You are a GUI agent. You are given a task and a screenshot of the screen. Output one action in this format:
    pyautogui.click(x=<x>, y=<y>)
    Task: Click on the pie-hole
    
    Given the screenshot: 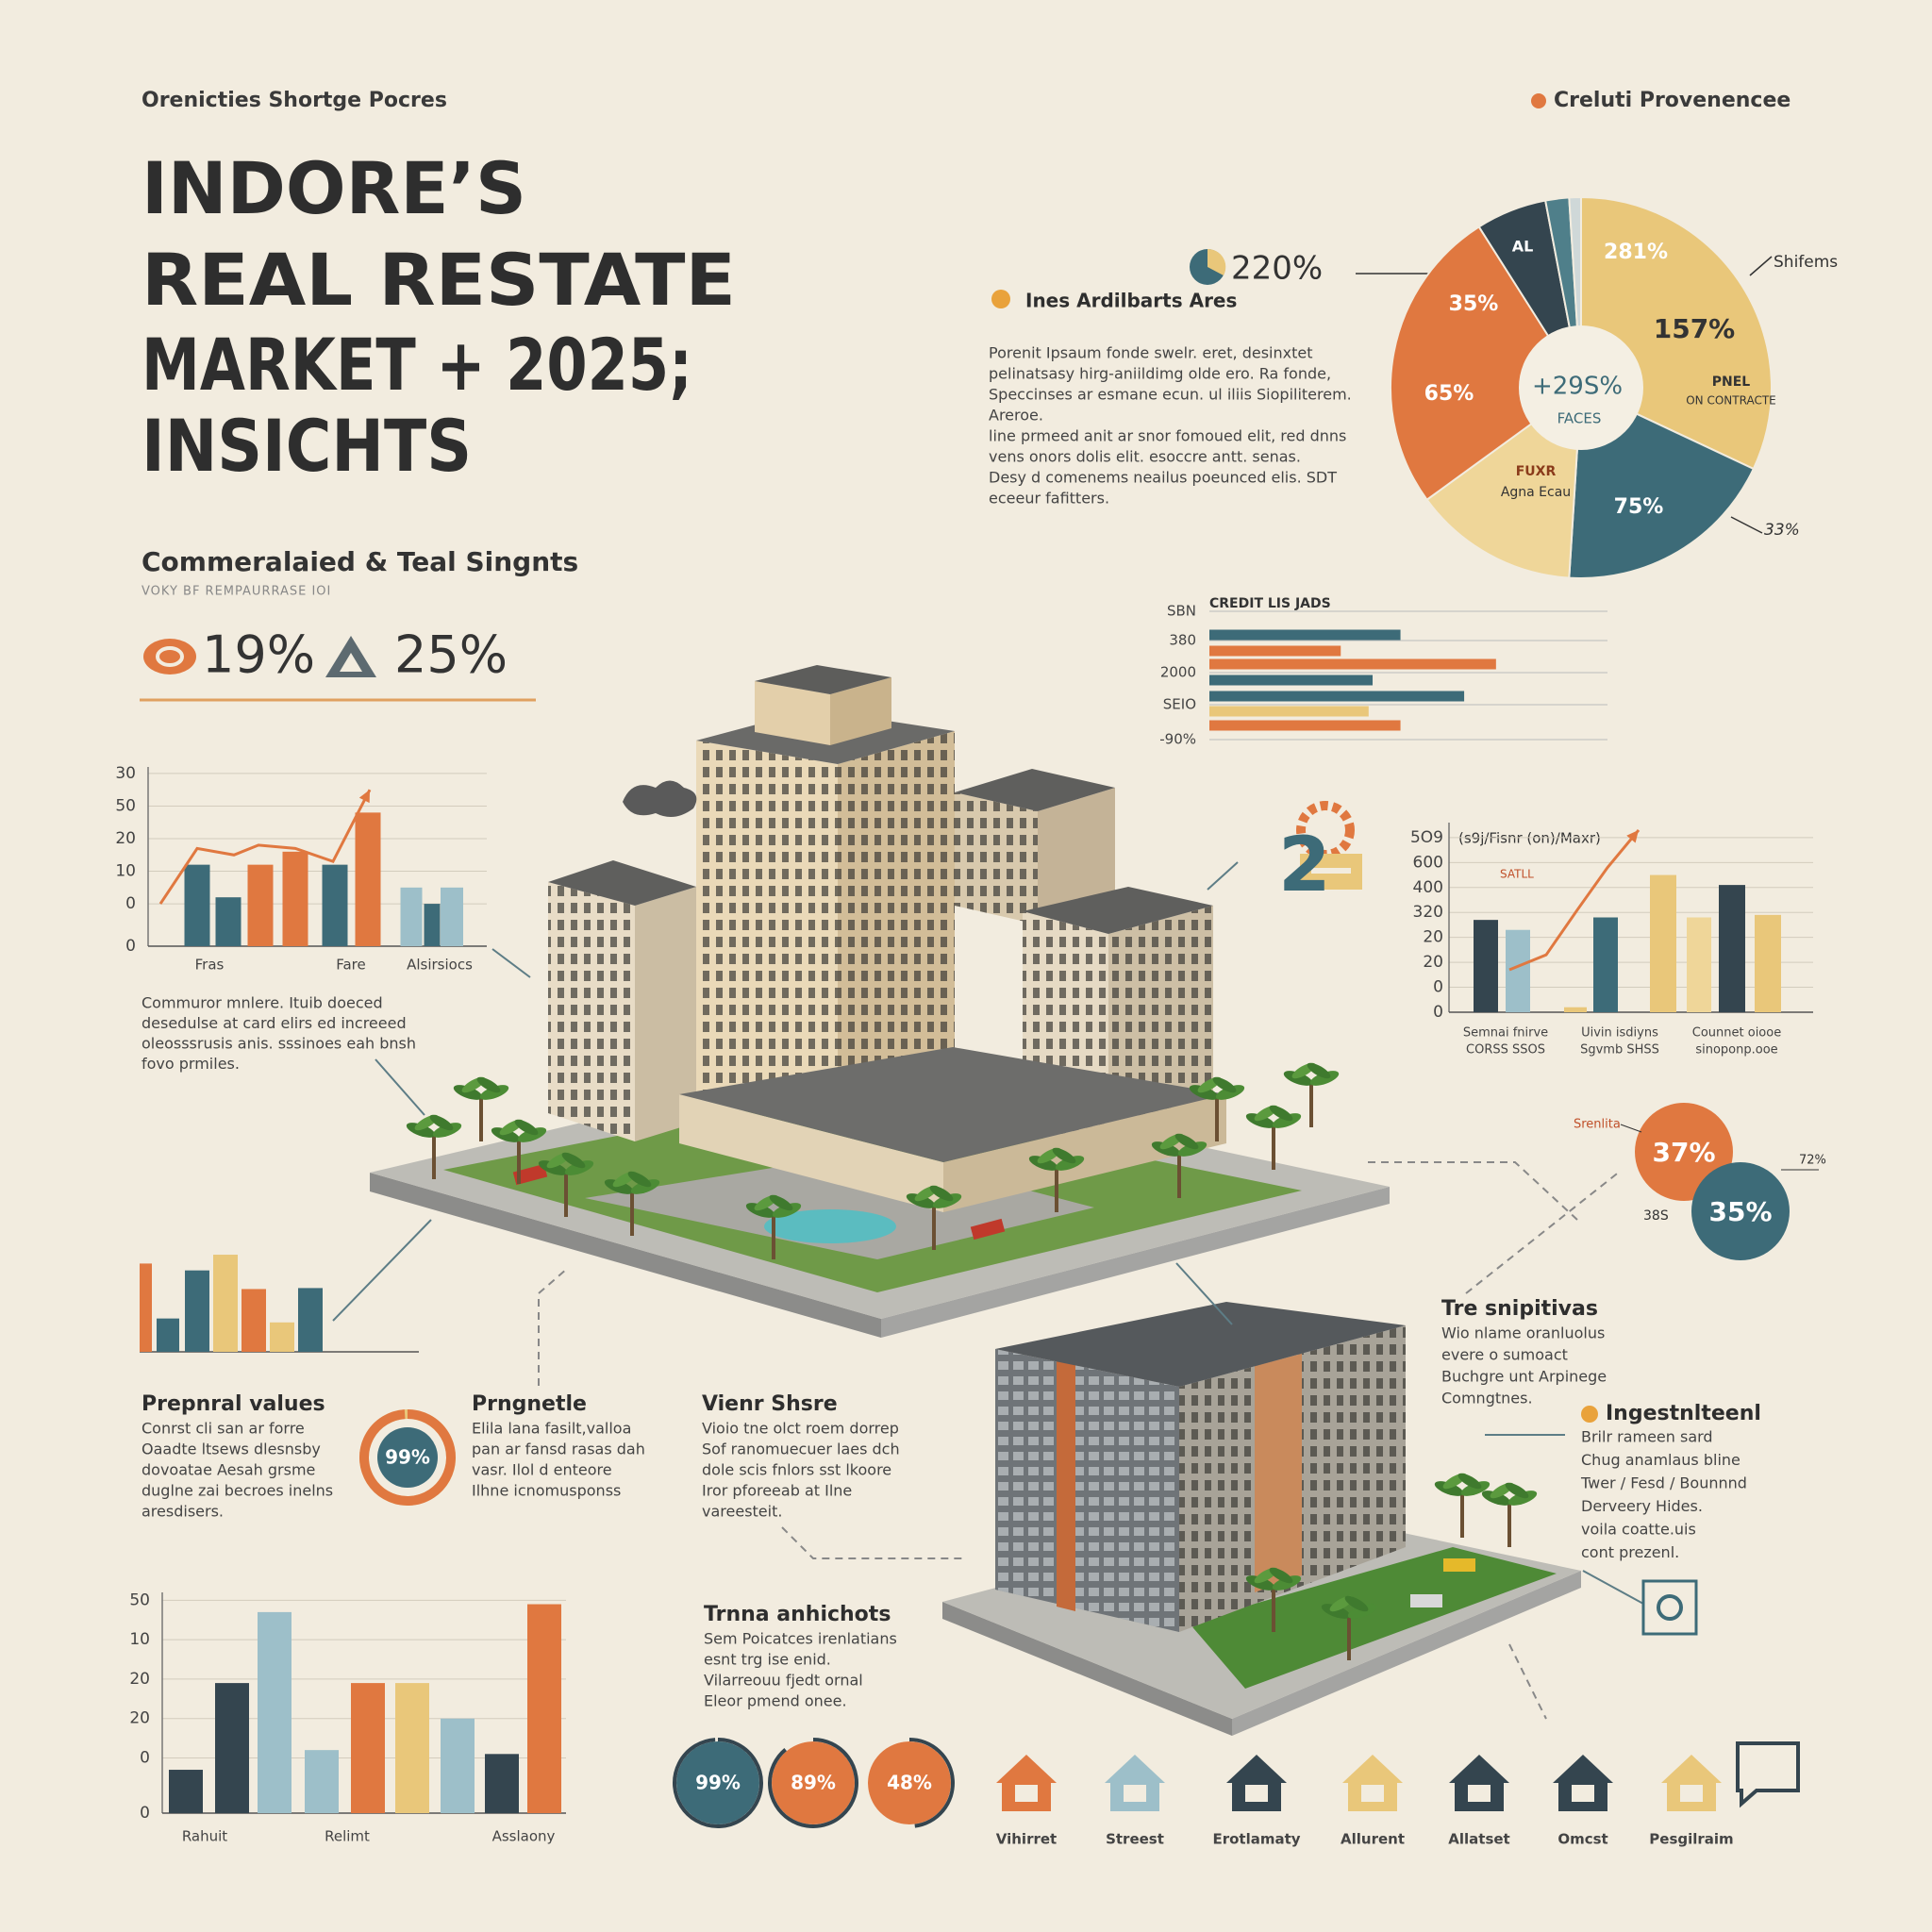 What is the action you would take?
    pyautogui.click(x=1581, y=388)
    